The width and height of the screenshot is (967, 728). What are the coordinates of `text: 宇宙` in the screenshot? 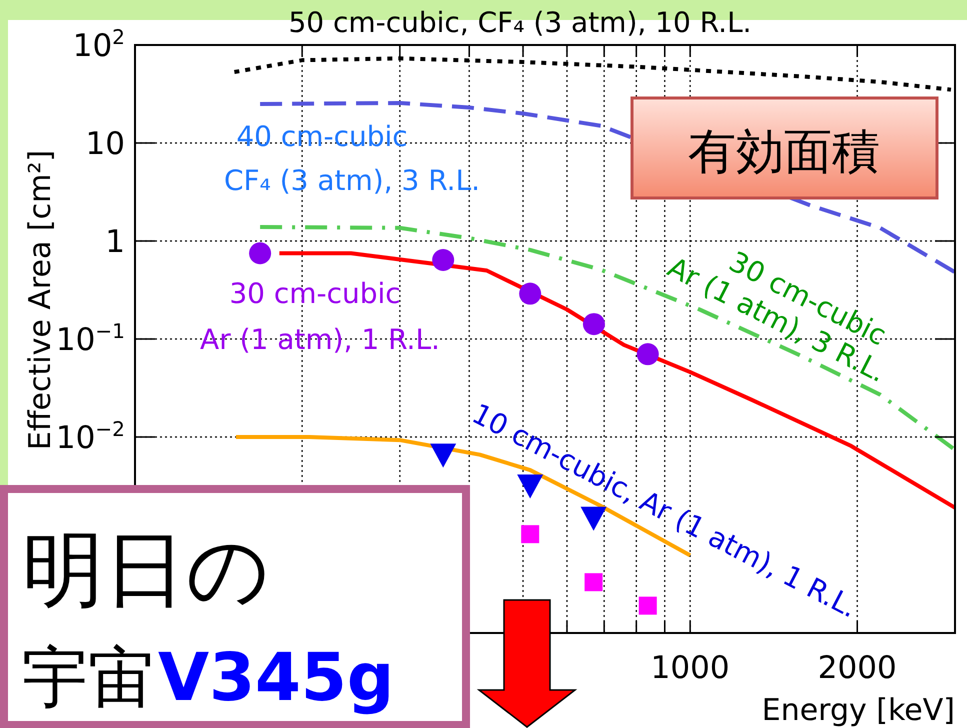 It's located at (88, 677).